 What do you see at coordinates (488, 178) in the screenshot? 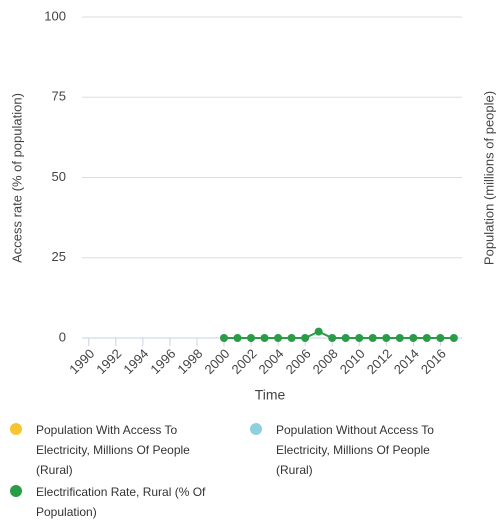
I see `y2-axis-label: Population (millions of people)` at bounding box center [488, 178].